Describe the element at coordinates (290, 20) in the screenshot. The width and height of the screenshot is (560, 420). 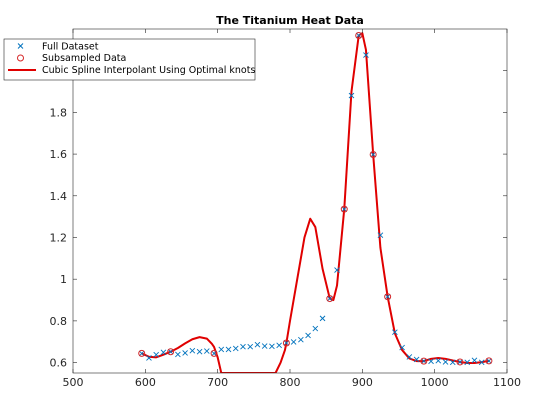
I see `chart-title: The Titanium Heat Data` at that location.